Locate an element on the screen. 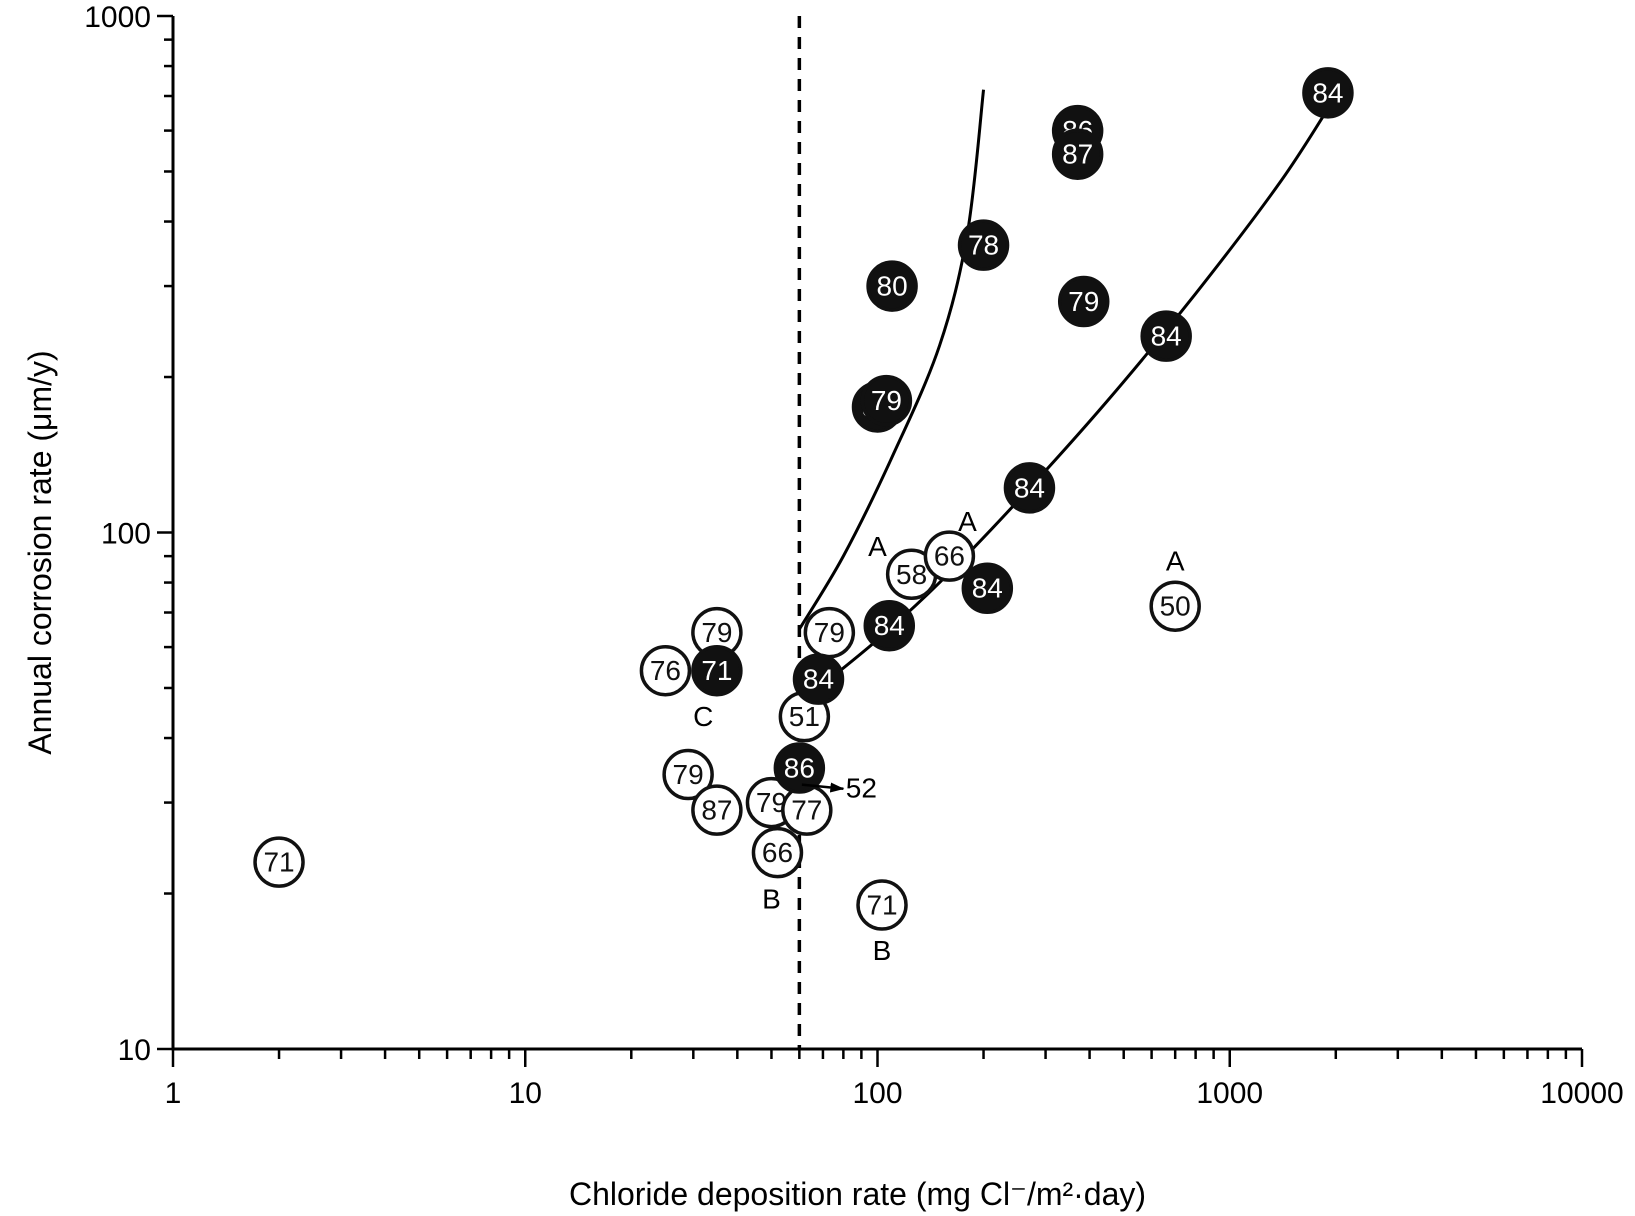  filled-point: 78 is located at coordinates (983, 245).